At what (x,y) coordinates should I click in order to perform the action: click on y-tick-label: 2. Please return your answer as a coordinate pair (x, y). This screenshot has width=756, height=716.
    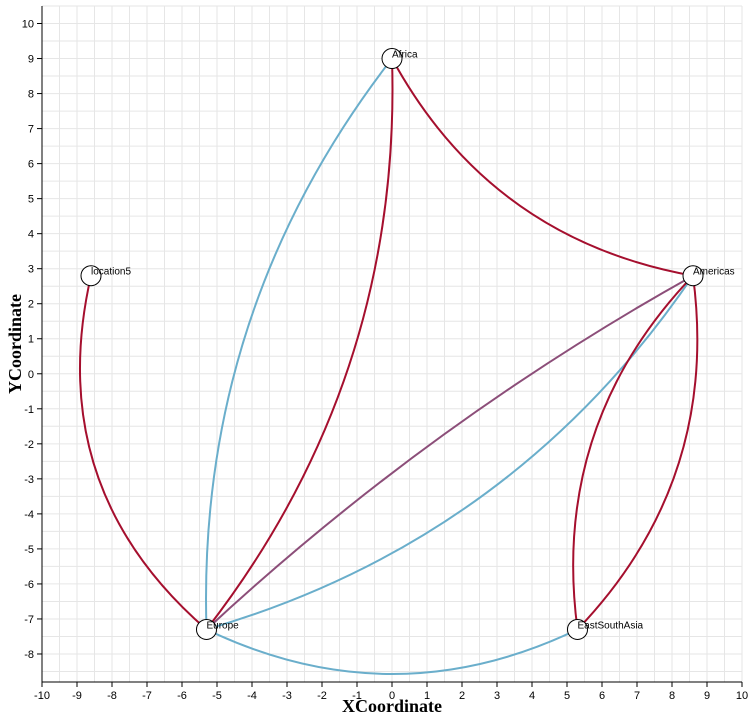
    Looking at the image, I should click on (31, 305).